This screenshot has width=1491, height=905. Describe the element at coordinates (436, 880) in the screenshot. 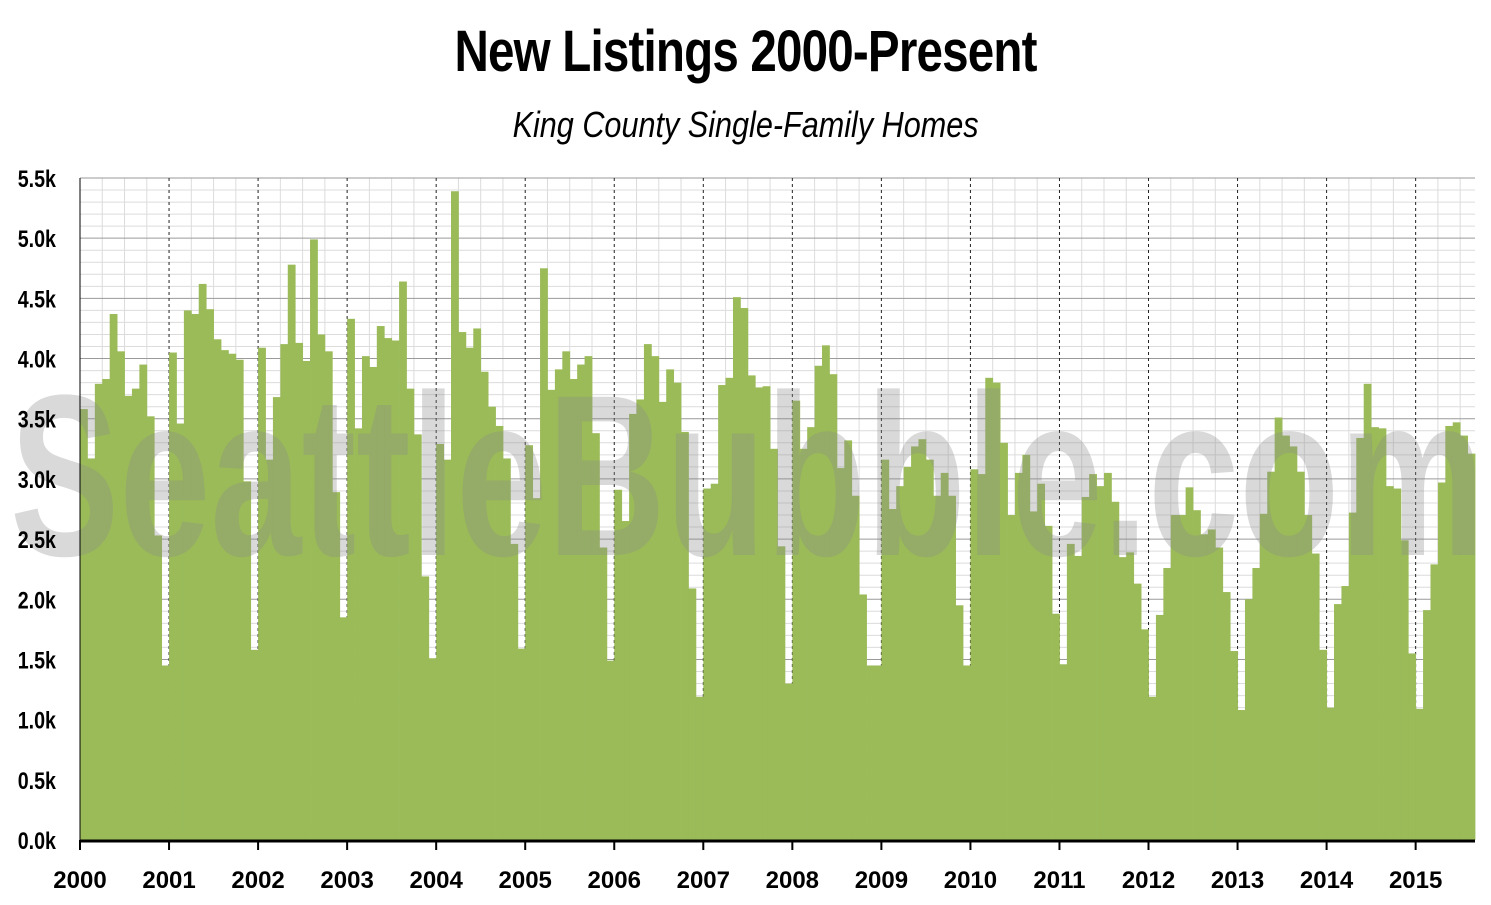

I see `x-tick-label: 2004` at that location.